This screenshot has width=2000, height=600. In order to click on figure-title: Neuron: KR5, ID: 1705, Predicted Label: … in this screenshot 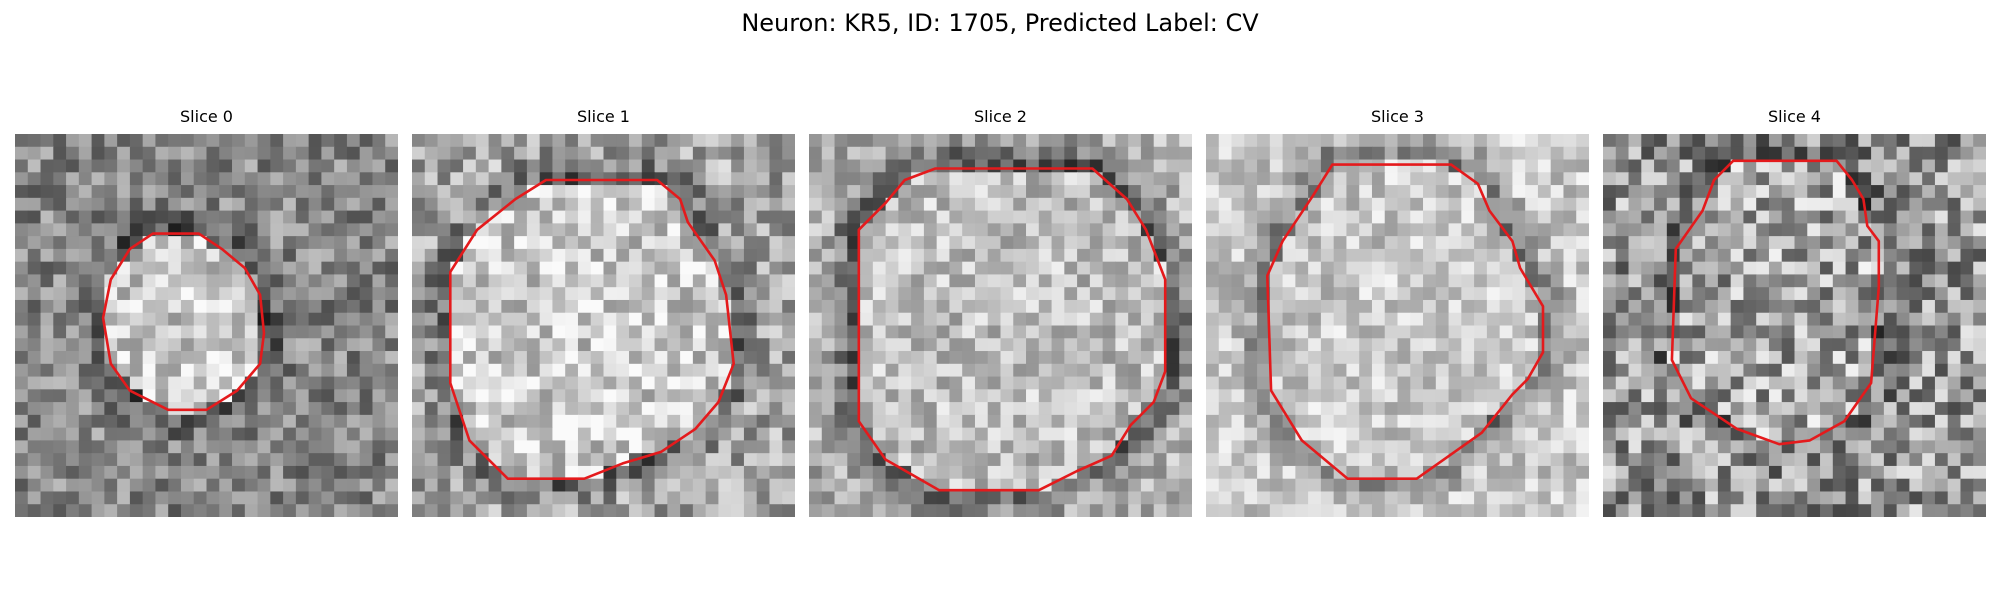, I will do `click(1000, 23)`.